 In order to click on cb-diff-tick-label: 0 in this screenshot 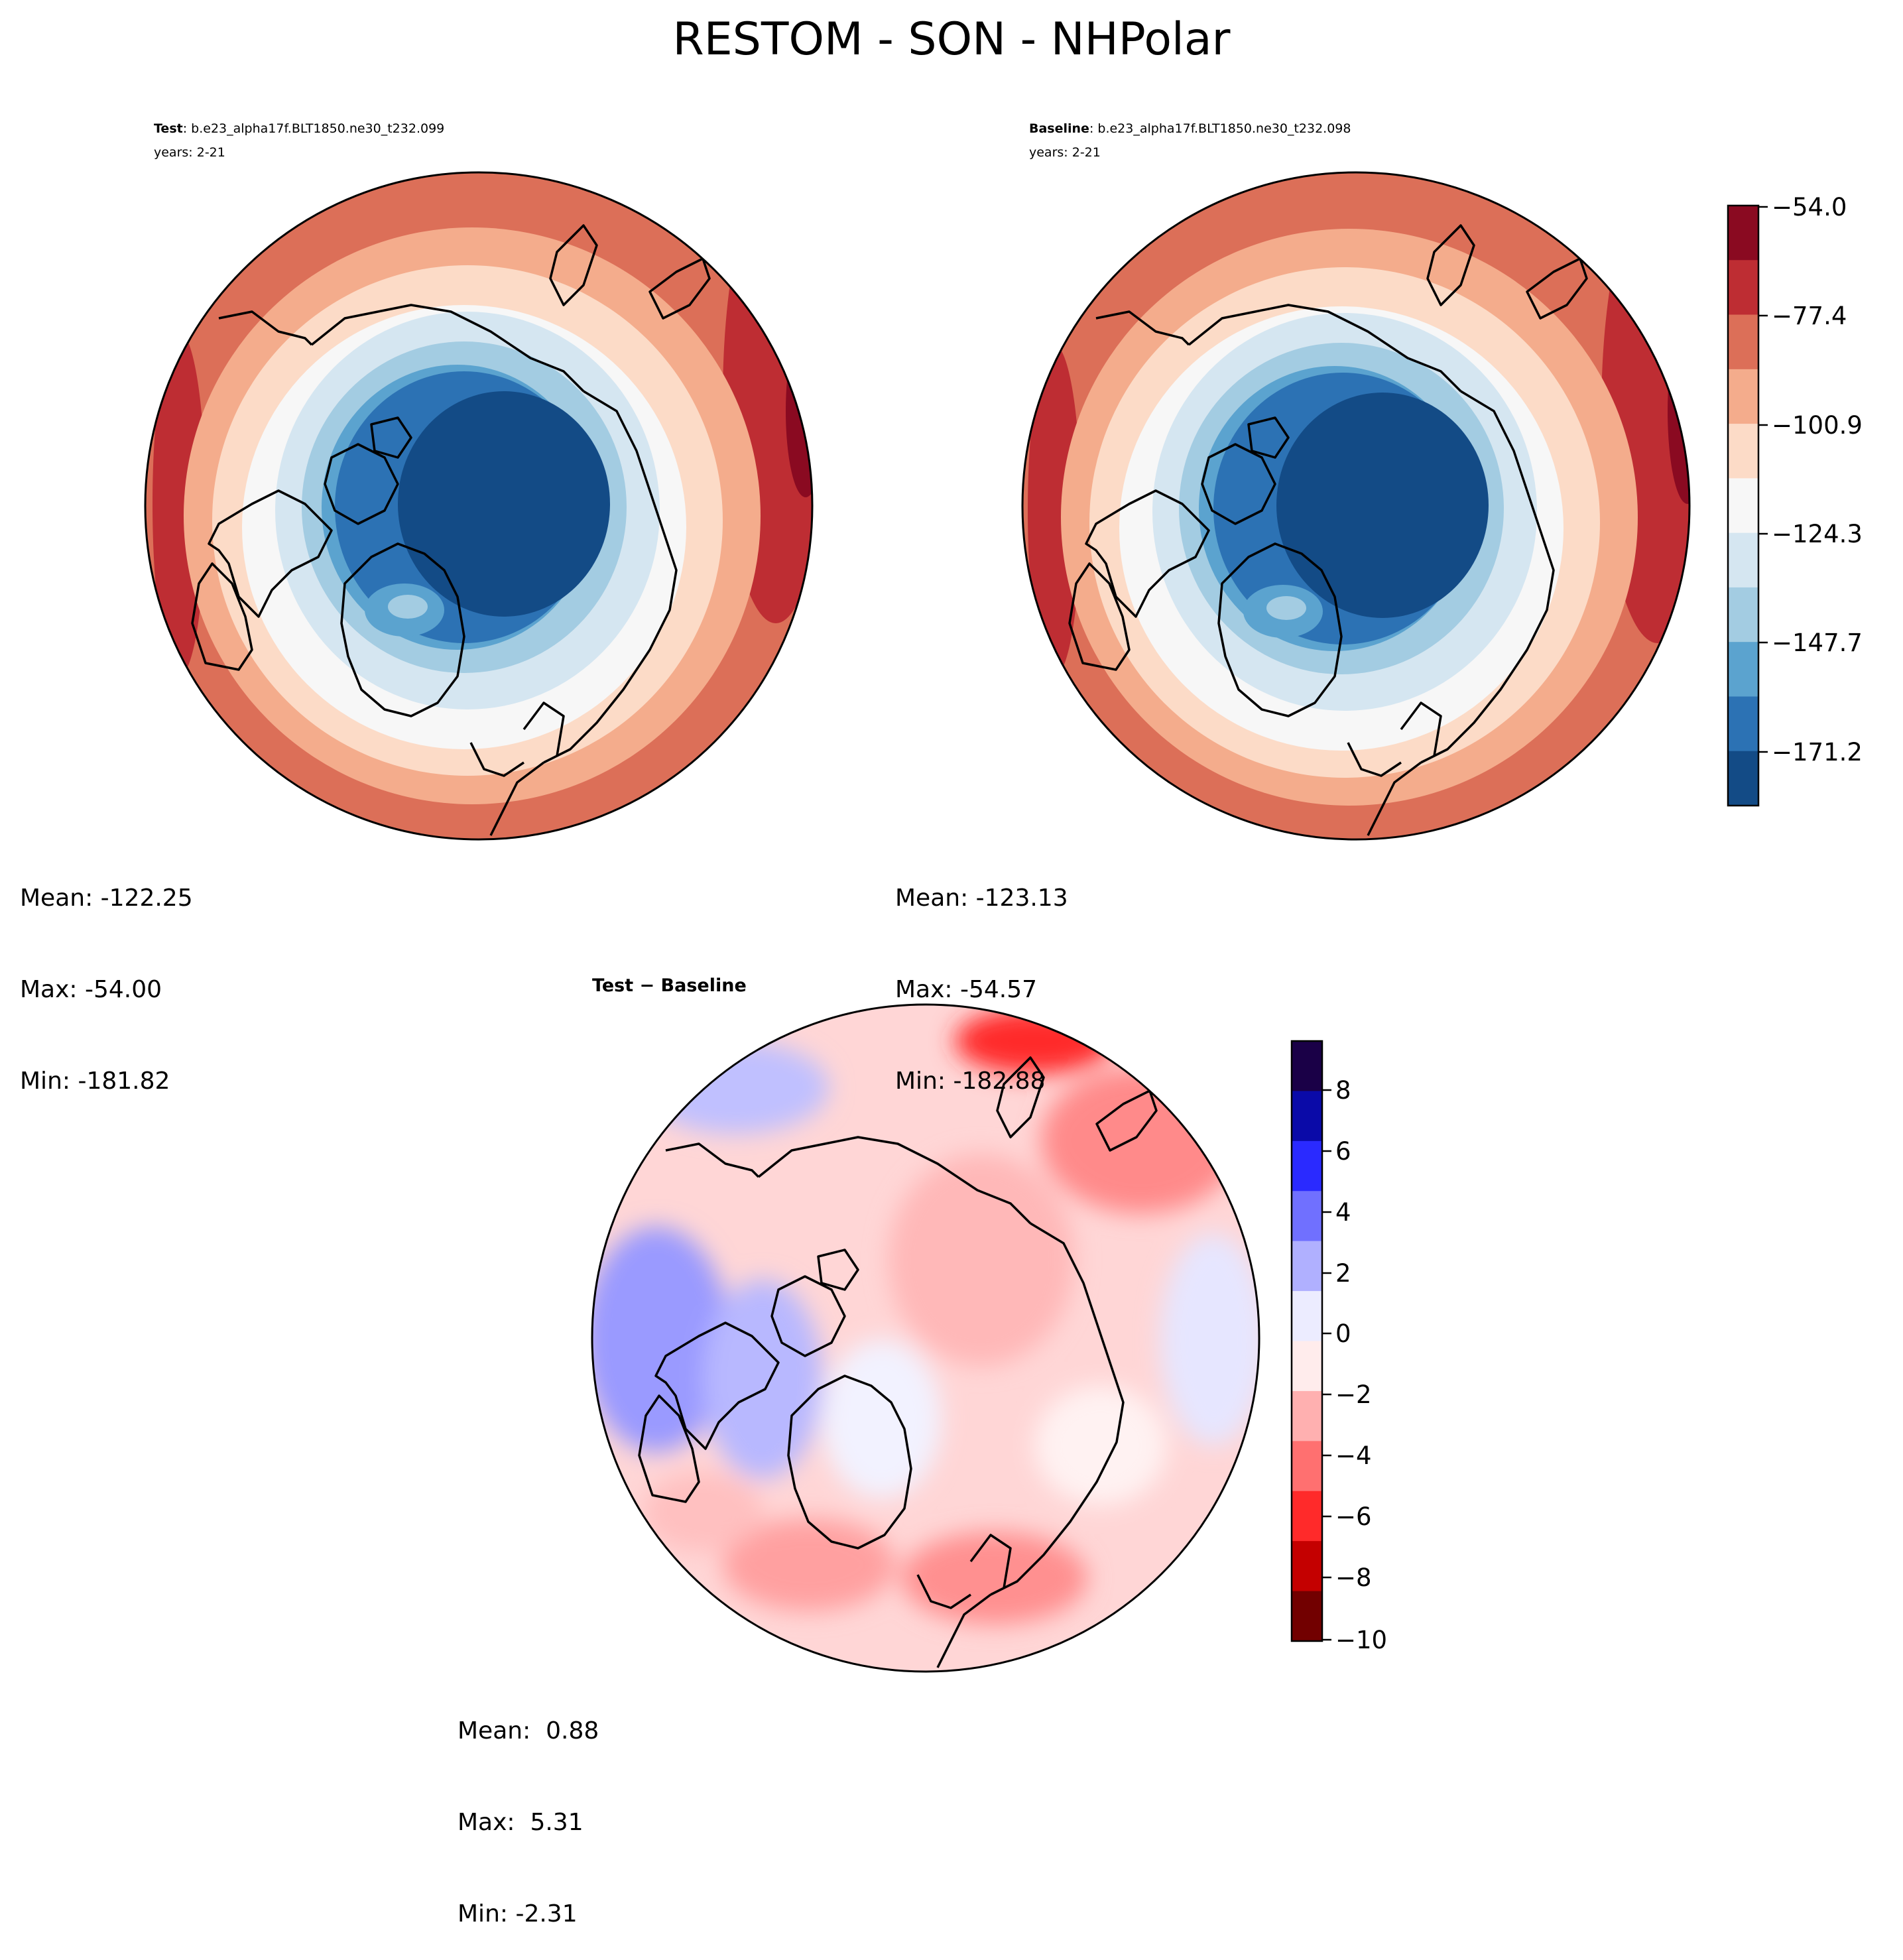, I will do `click(1343, 1334)`.